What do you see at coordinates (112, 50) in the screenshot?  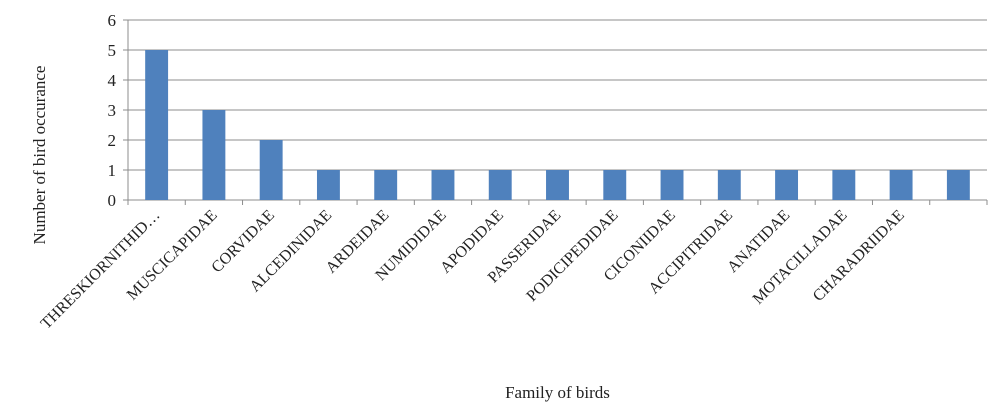 I see `y-tick-label: 5` at bounding box center [112, 50].